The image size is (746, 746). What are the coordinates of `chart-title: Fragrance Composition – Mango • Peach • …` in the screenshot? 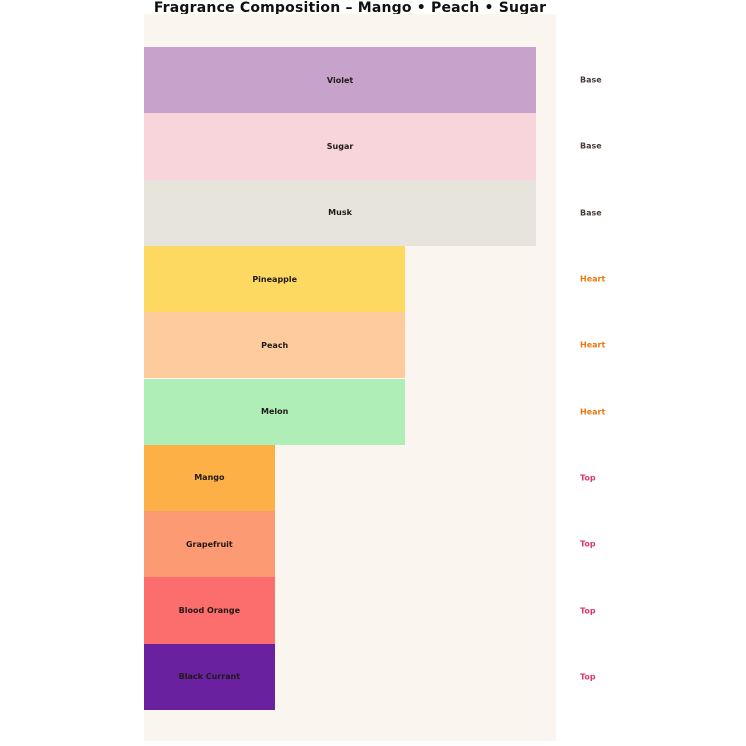 It's located at (350, 8).